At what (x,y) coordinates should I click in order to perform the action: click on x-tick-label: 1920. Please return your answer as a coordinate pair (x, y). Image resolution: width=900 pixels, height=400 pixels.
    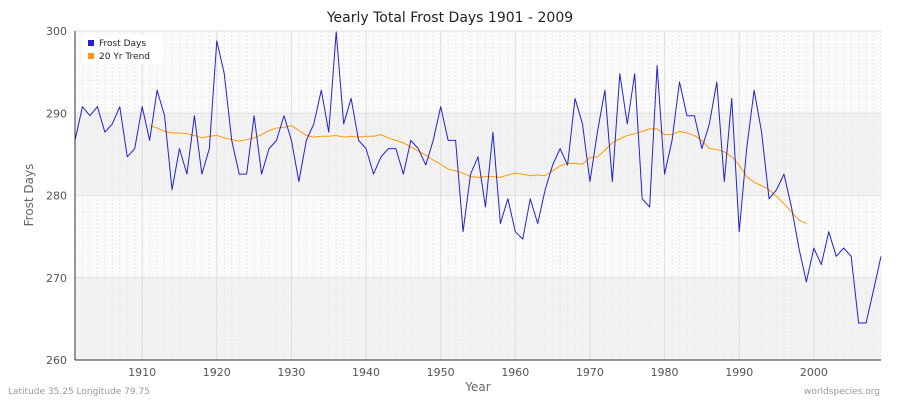
    Looking at the image, I should click on (217, 372).